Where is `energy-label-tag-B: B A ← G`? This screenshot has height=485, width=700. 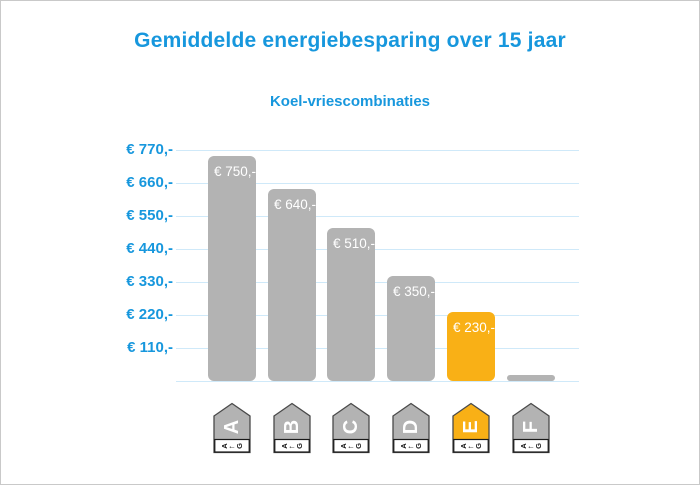
energy-label-tag-B: B A ← G is located at coordinates (292, 428).